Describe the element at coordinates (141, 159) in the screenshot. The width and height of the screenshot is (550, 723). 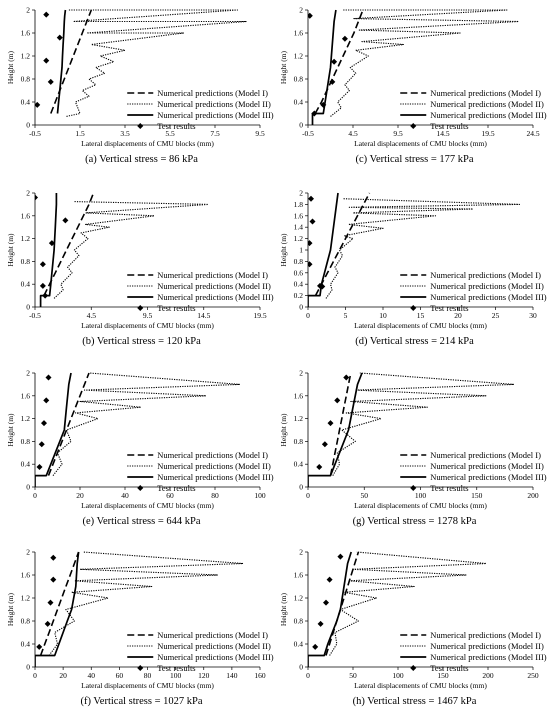
I see `panel-caption: (a) Vertical stress = 86 kPa` at that location.